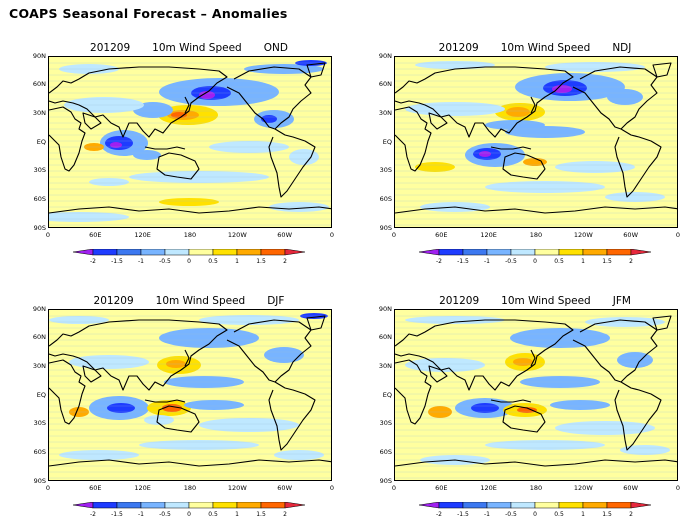  Describe the element at coordinates (583, 235) in the screenshot. I see `longitude-label: 120W` at that location.